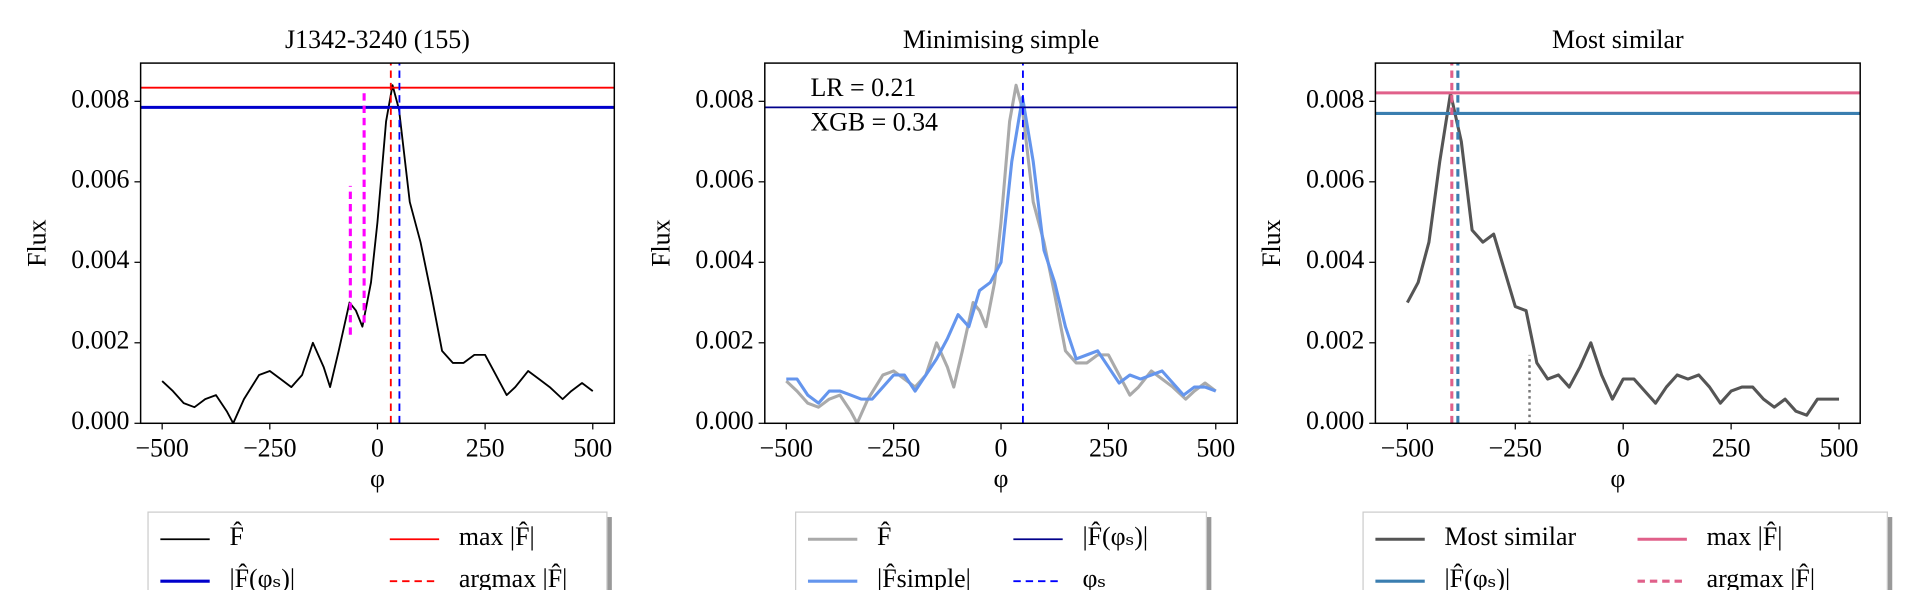 The height and width of the screenshot is (590, 1912). What do you see at coordinates (924, 577) in the screenshot?
I see `legend-label: |F̂simple|` at bounding box center [924, 577].